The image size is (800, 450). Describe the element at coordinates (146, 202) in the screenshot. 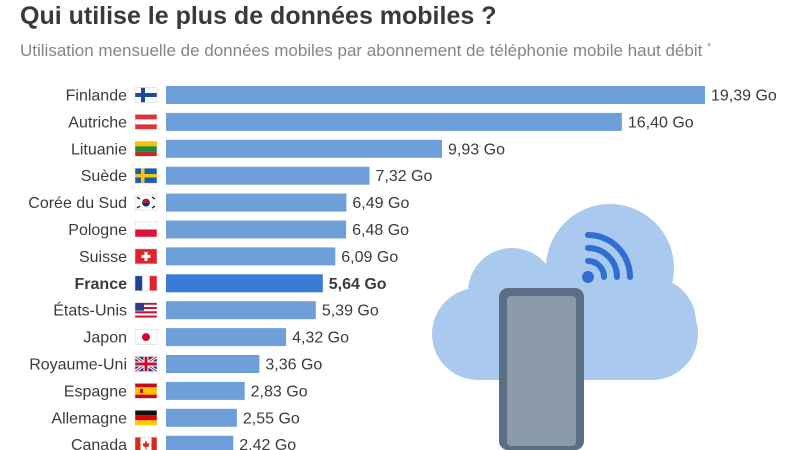

I see `flag-south-korea-icon` at that location.